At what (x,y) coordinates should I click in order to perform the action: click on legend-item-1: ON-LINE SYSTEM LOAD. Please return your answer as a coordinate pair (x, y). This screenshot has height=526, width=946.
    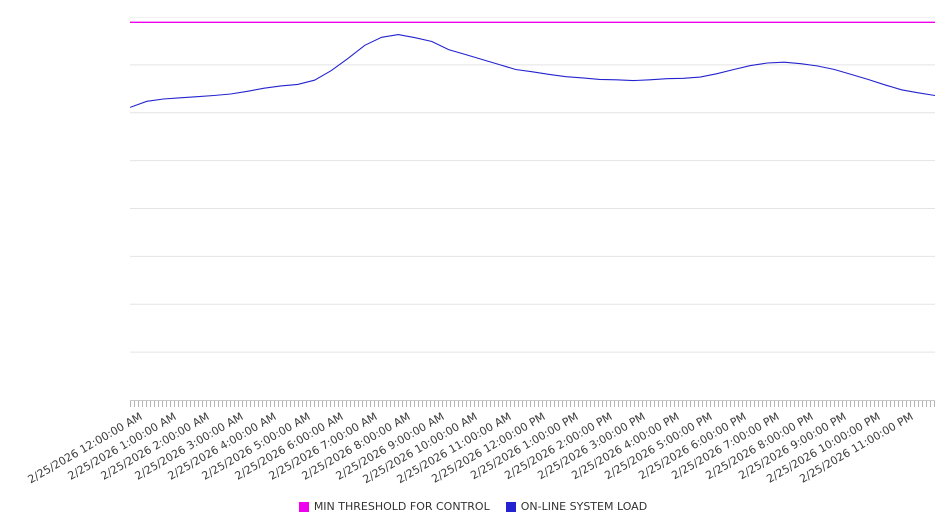
    Looking at the image, I should click on (576, 506).